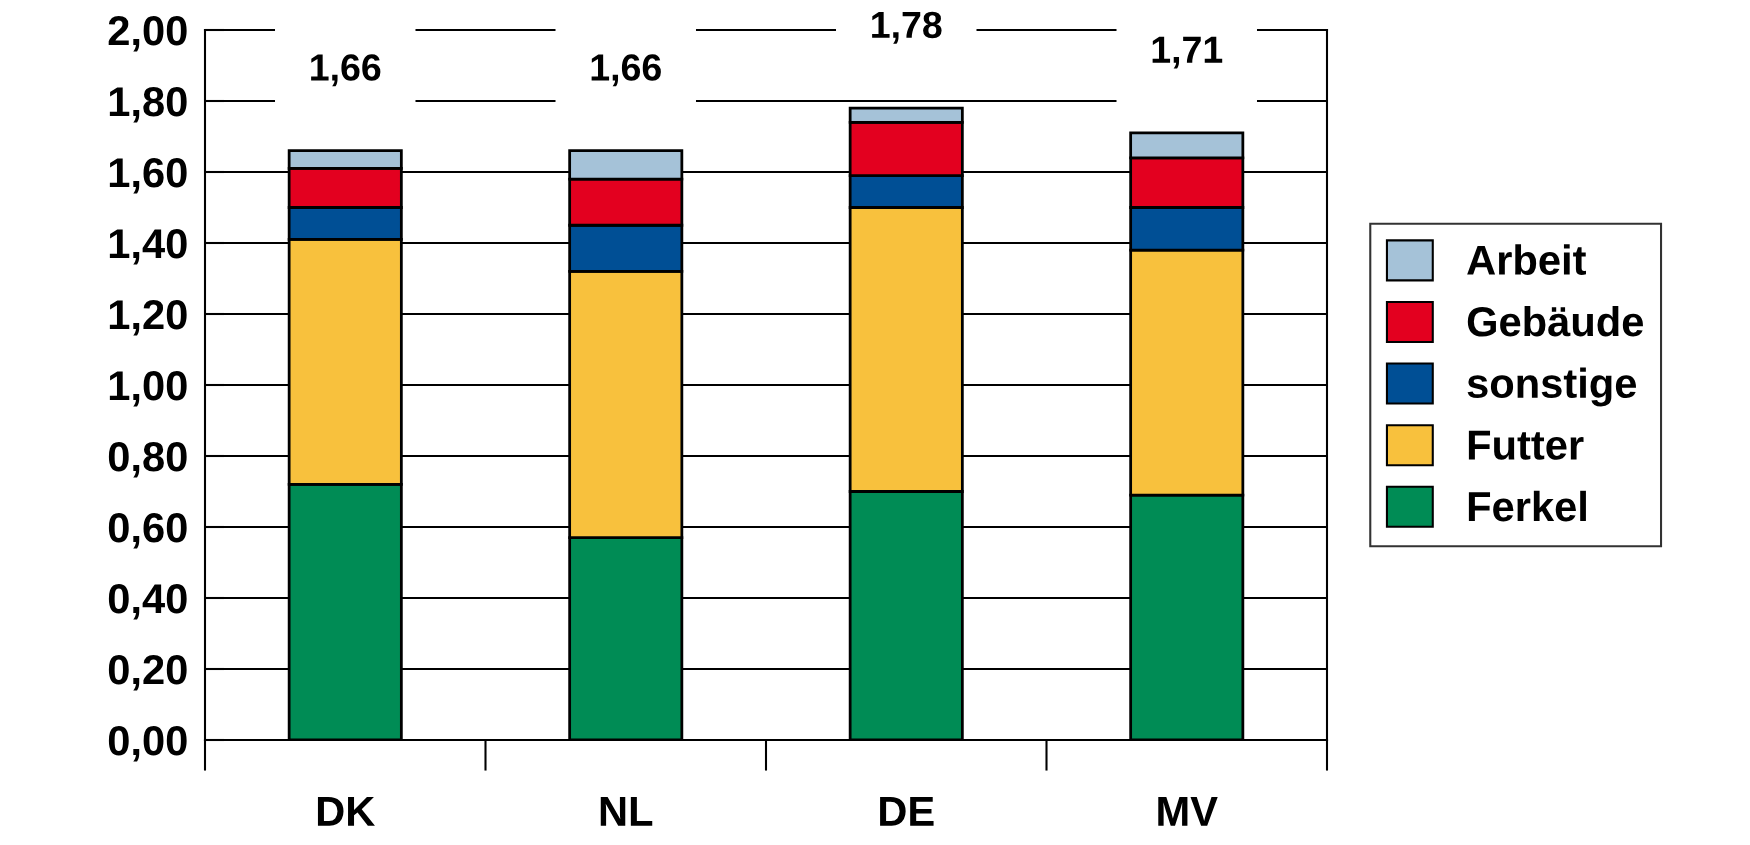 This screenshot has width=1750, height=845. Describe the element at coordinates (147, 744) in the screenshot. I see `y-tick-label: 0,00` at that location.